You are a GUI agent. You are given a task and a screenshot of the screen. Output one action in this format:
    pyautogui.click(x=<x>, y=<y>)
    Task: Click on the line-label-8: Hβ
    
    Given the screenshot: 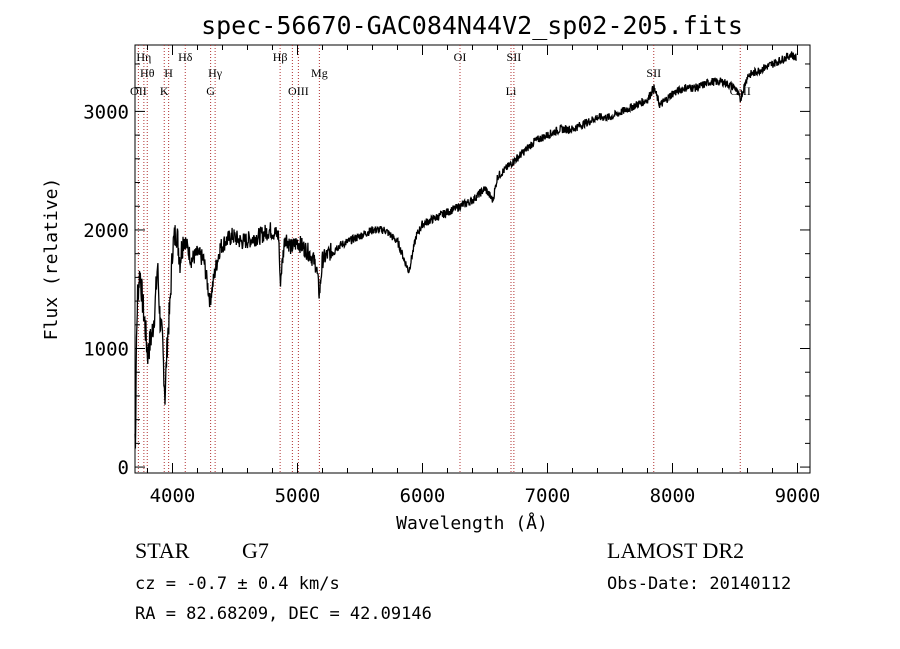 What is the action you would take?
    pyautogui.click(x=280, y=57)
    